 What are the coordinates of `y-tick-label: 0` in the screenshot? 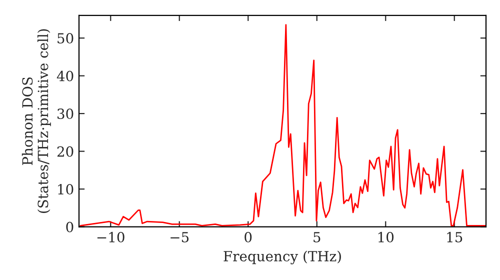 It's located at (70, 227).